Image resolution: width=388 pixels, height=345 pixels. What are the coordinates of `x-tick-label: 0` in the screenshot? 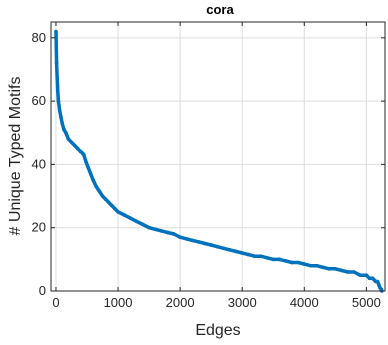 It's located at (55, 302).